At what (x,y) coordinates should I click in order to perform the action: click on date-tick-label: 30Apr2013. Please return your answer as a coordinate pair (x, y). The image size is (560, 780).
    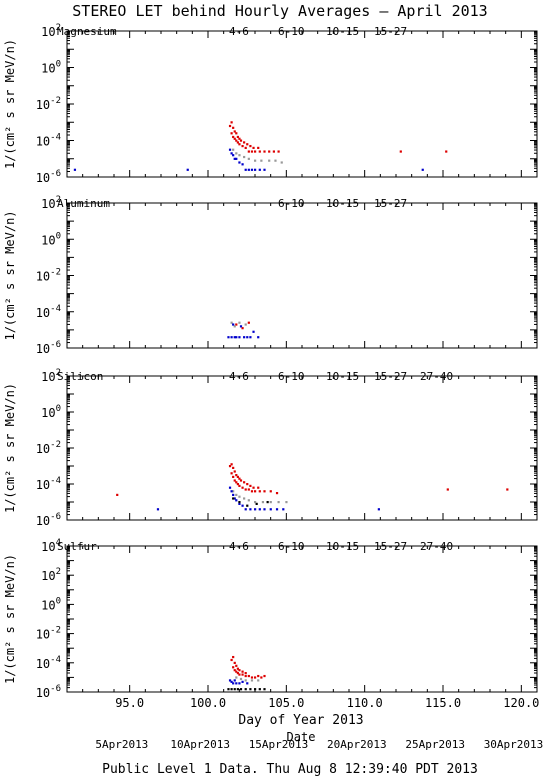
    Looking at the image, I should click on (514, 744).